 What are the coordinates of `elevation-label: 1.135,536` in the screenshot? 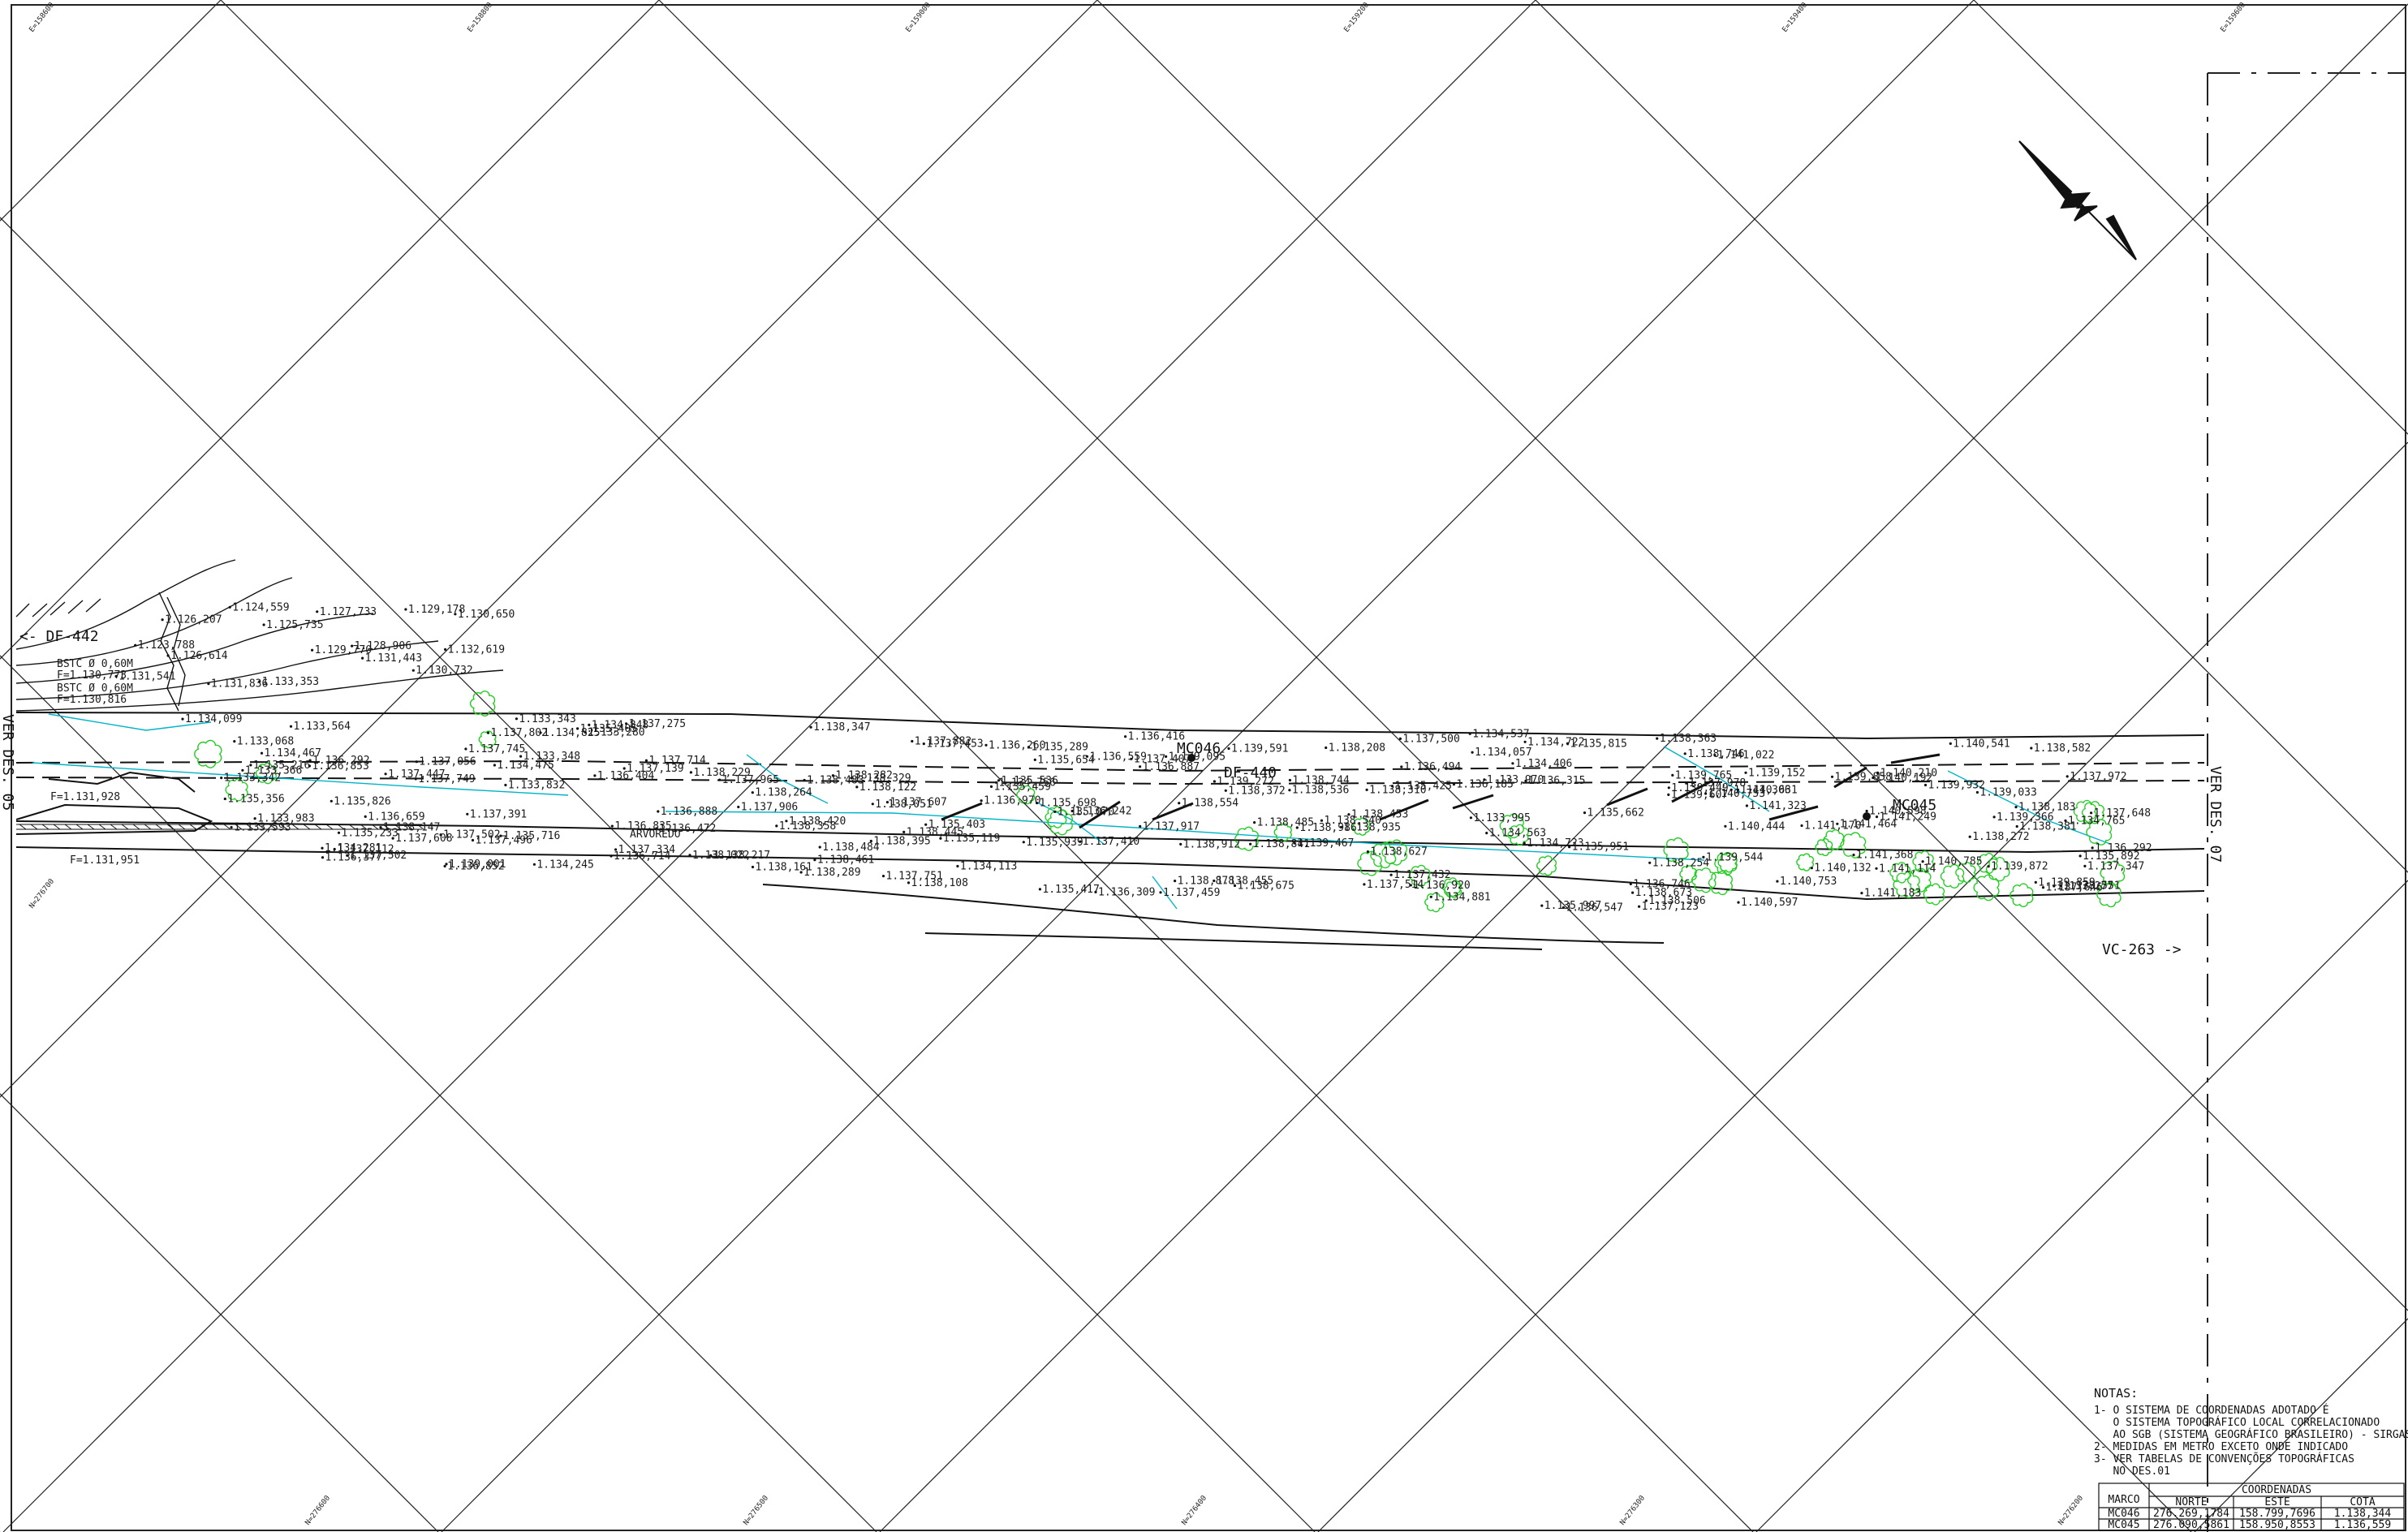 It's located at (1030, 781).